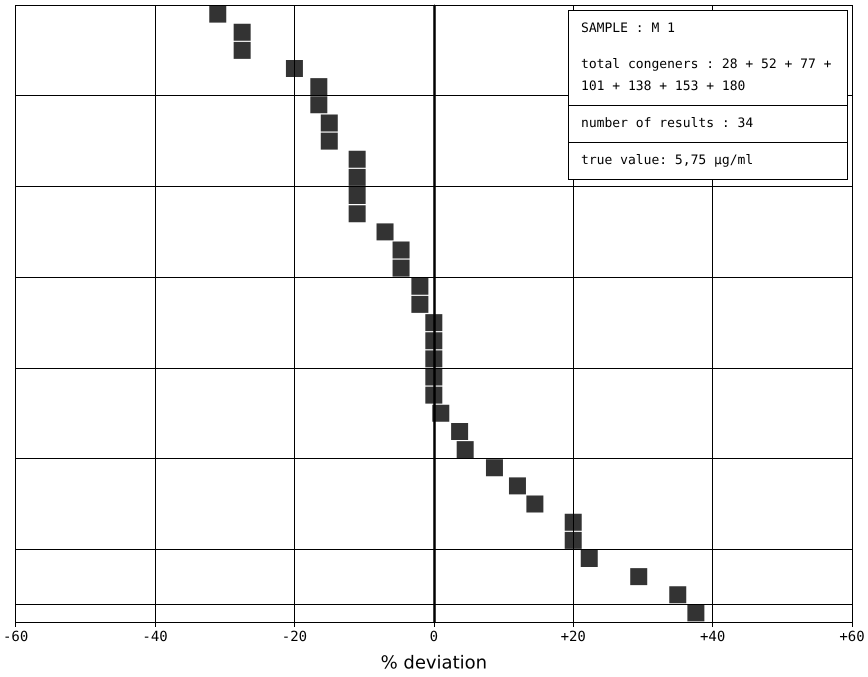  What do you see at coordinates (434, 663) in the screenshot?
I see `x-axis-title: % deviation` at bounding box center [434, 663].